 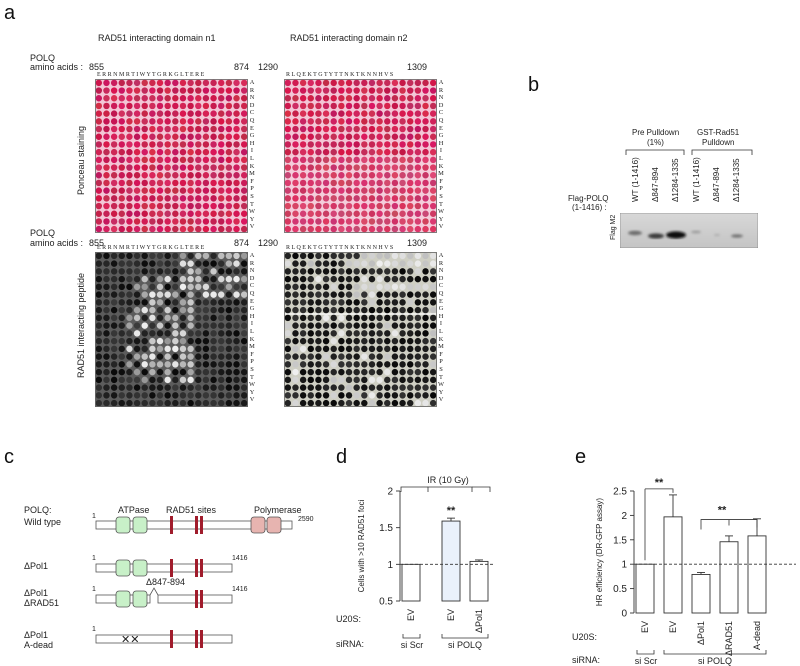 What do you see at coordinates (43, 58) in the screenshot?
I see `polq-label-top: POLQ` at bounding box center [43, 58].